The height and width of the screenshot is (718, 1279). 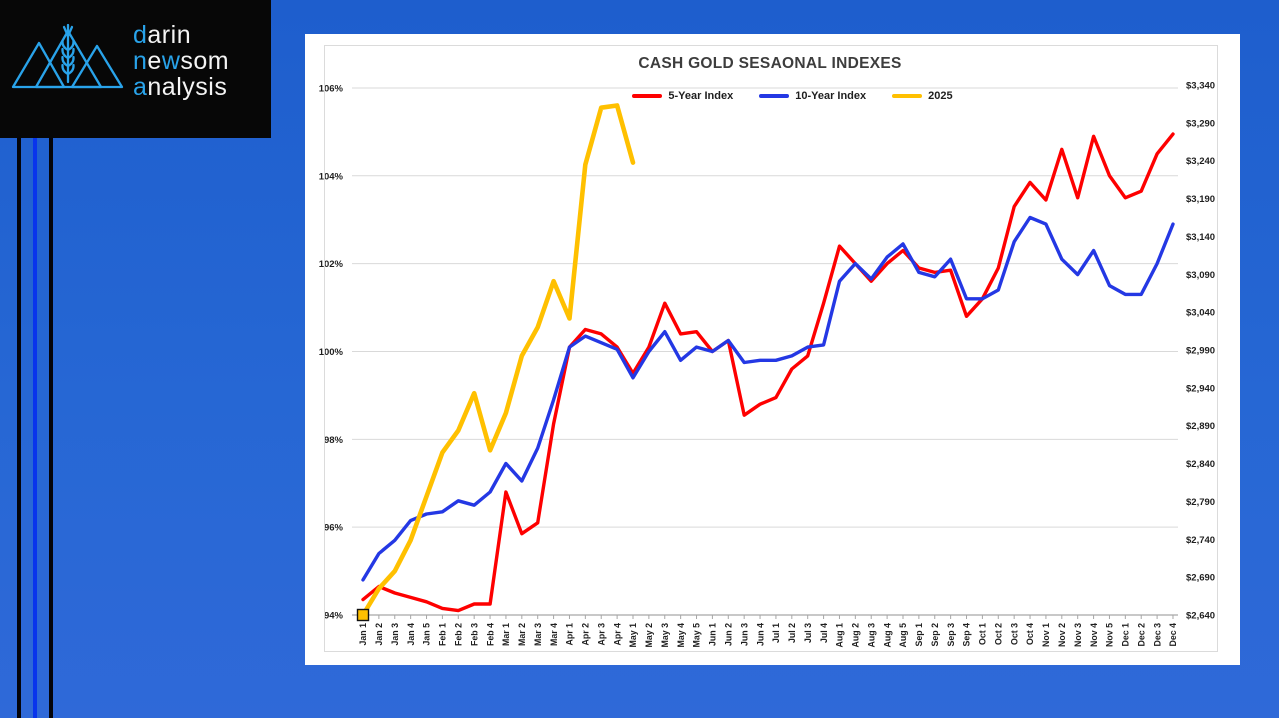 I want to click on y2-axis-tick-label: $3,240, so click(x=1200, y=161).